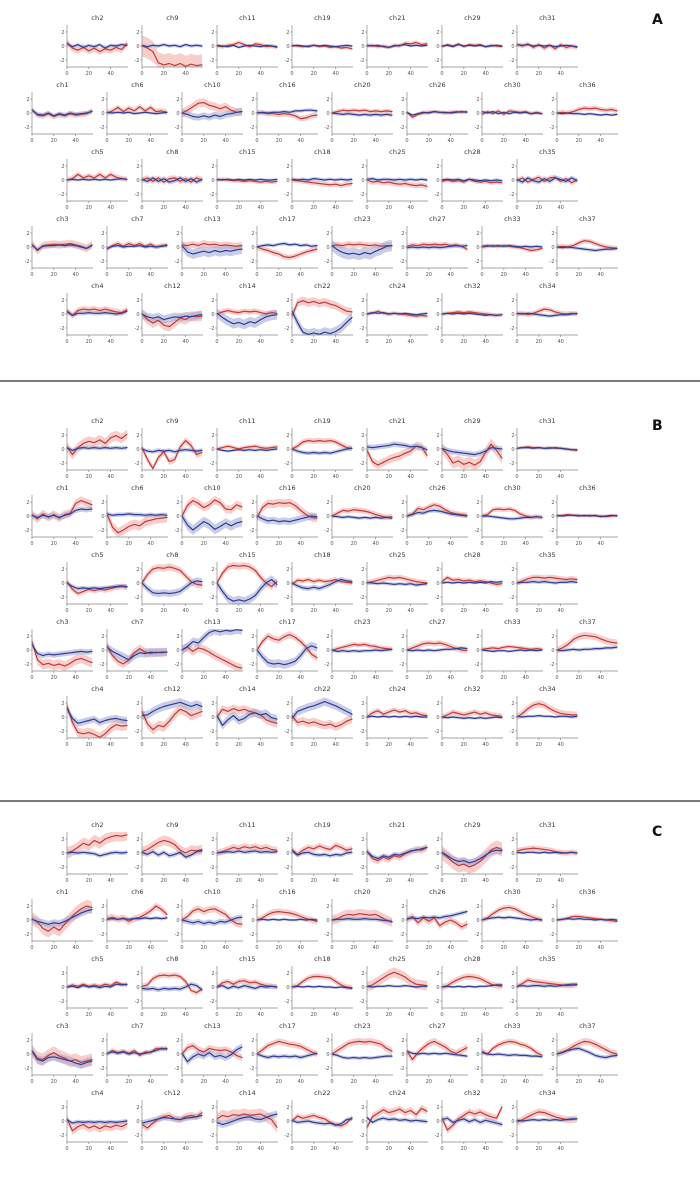  I want to click on subplot-ch1-B: ch1 2 0 -2 0 20 40, so click(57, 516).